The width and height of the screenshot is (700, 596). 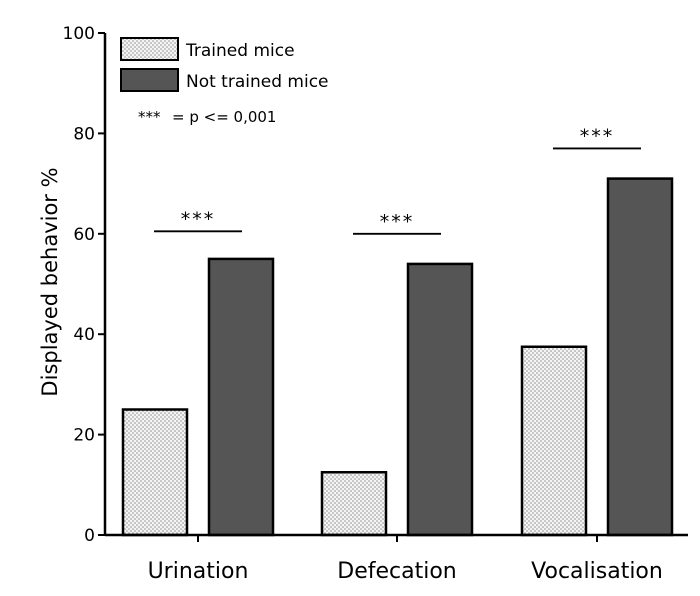 I want to click on y-tick-label-0: 0, so click(x=89, y=536).